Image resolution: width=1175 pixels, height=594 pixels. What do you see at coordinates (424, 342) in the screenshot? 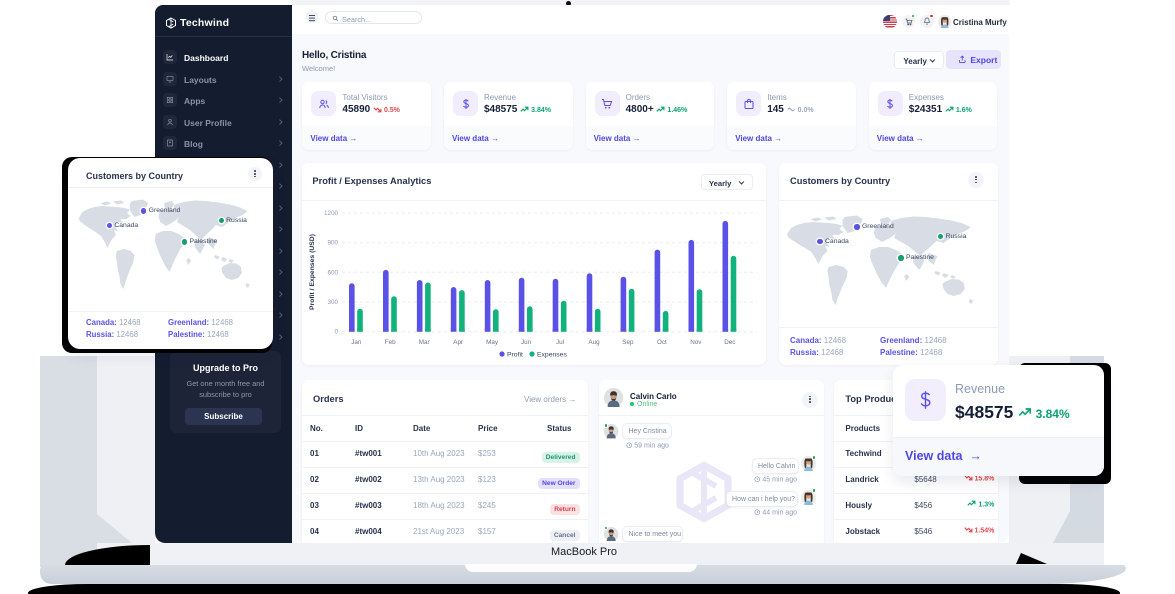
I see `svg-text: Mar` at bounding box center [424, 342].